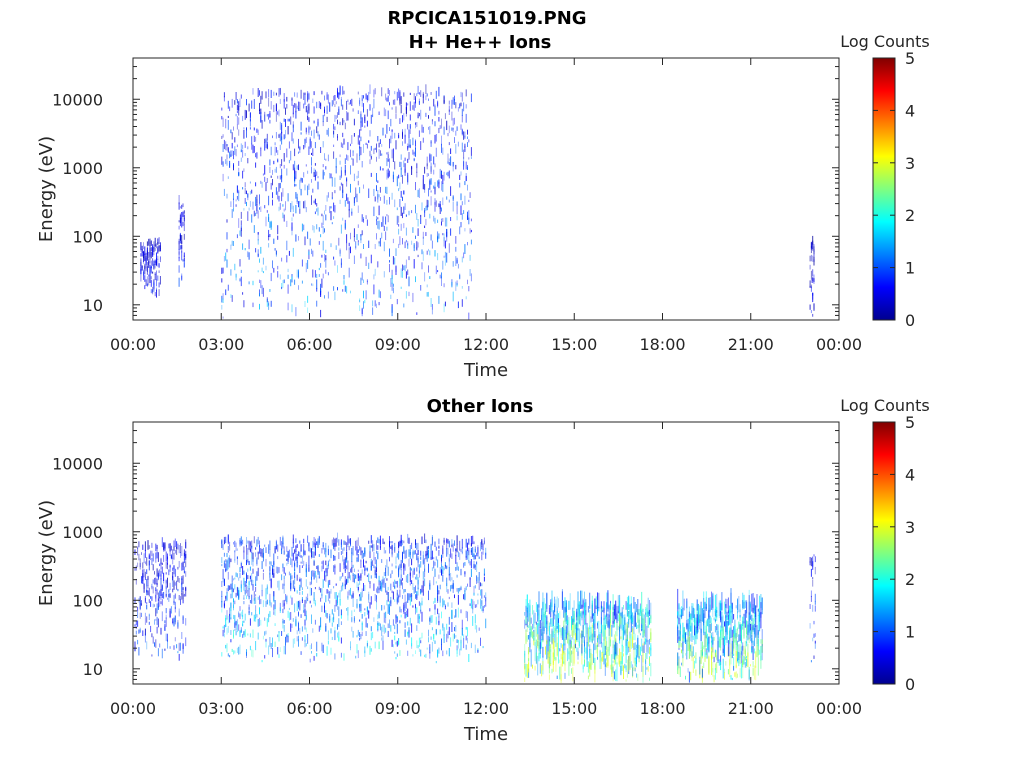 The image size is (1024, 768). Describe the element at coordinates (480, 42) in the screenshot. I see `panel-title: H+ He++ Ions` at that location.